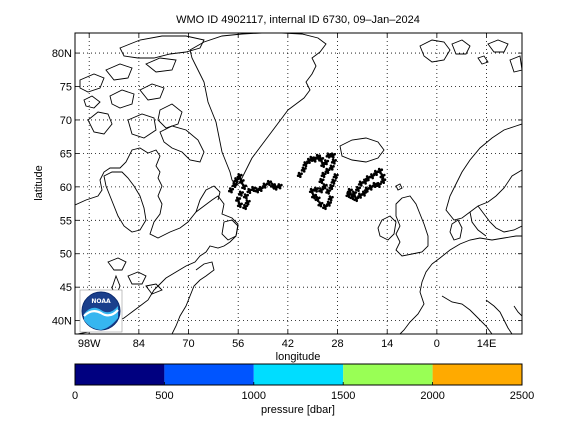  What do you see at coordinates (288, 344) in the screenshot?
I see `x-tick-label: 42` at bounding box center [288, 344].